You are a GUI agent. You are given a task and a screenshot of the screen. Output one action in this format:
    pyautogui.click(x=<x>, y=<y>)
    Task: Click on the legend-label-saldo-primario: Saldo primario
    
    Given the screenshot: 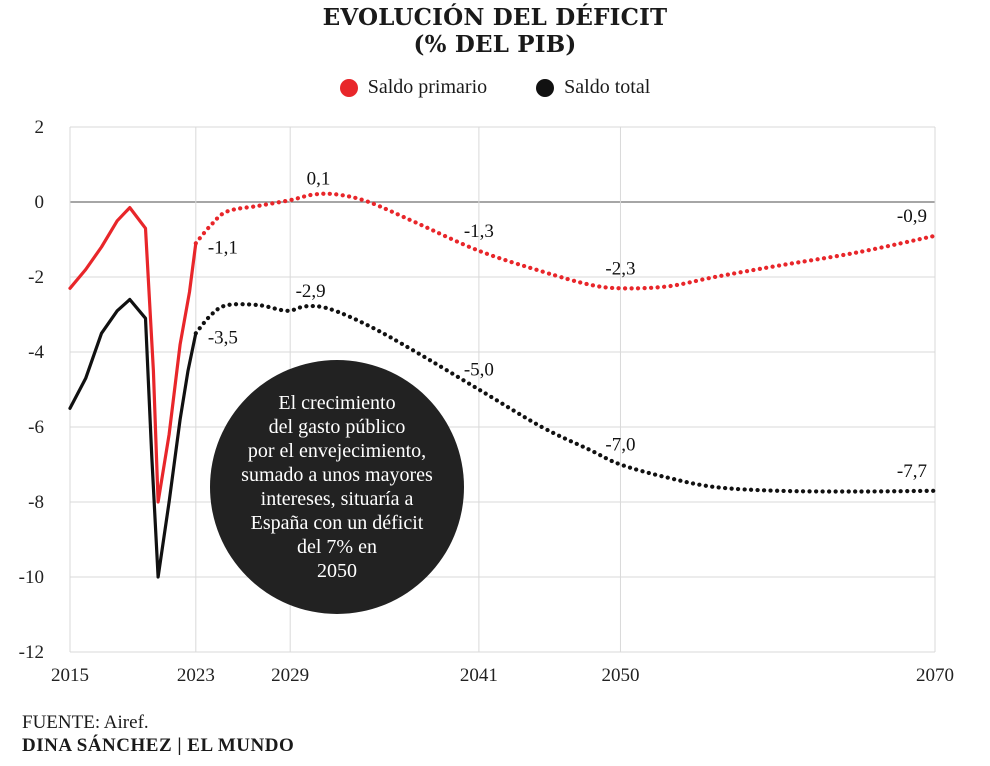 What is the action you would take?
    pyautogui.click(x=427, y=87)
    